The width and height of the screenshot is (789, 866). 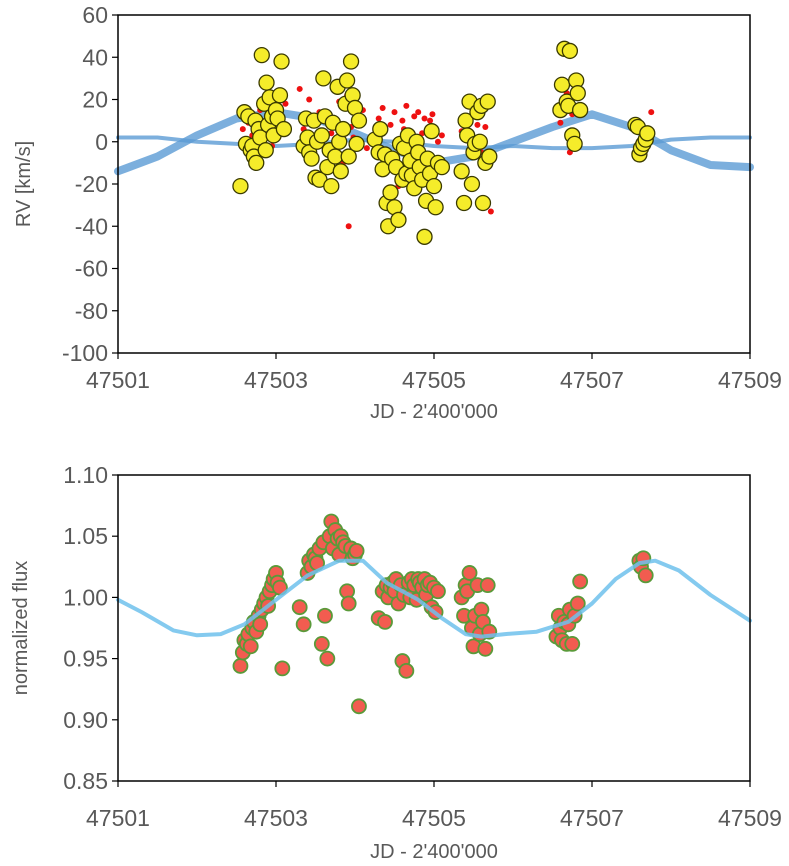 What do you see at coordinates (95, 100) in the screenshot?
I see `rv-y-tick-label: 20` at bounding box center [95, 100].